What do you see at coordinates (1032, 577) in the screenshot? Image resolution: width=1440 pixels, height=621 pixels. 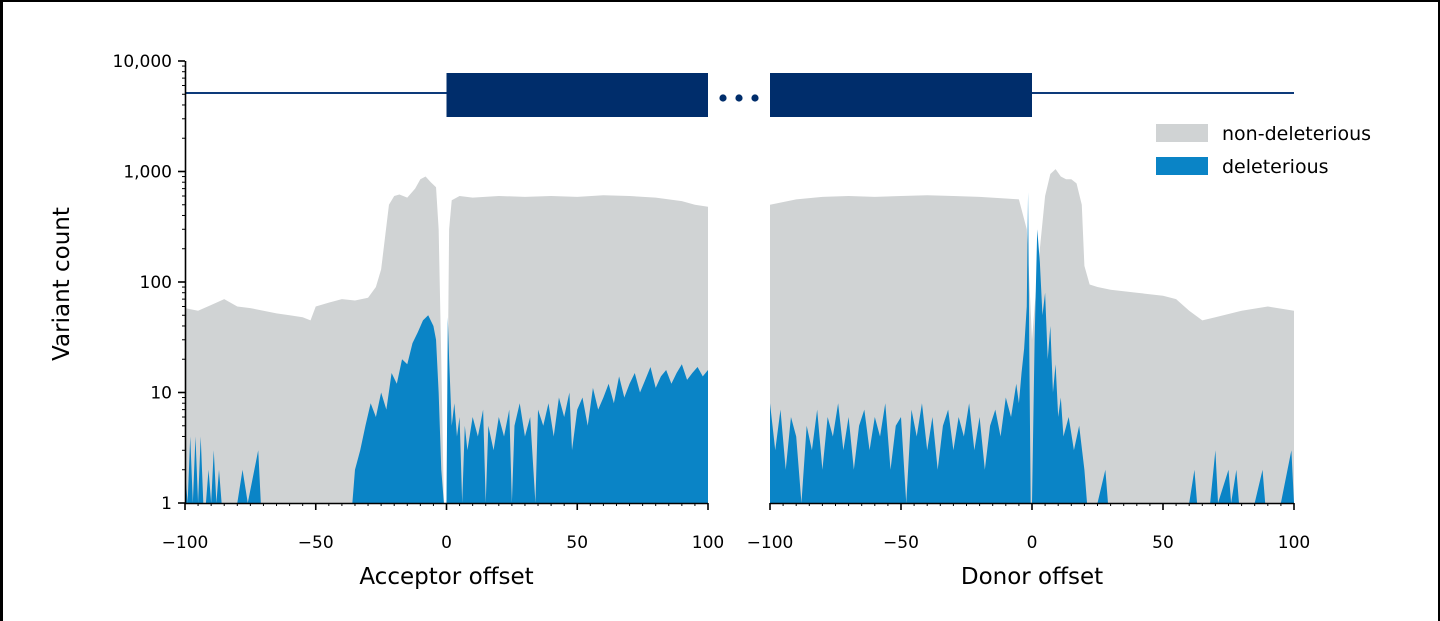 I see `x-axis-title-panel-1: Donor offset` at bounding box center [1032, 577].